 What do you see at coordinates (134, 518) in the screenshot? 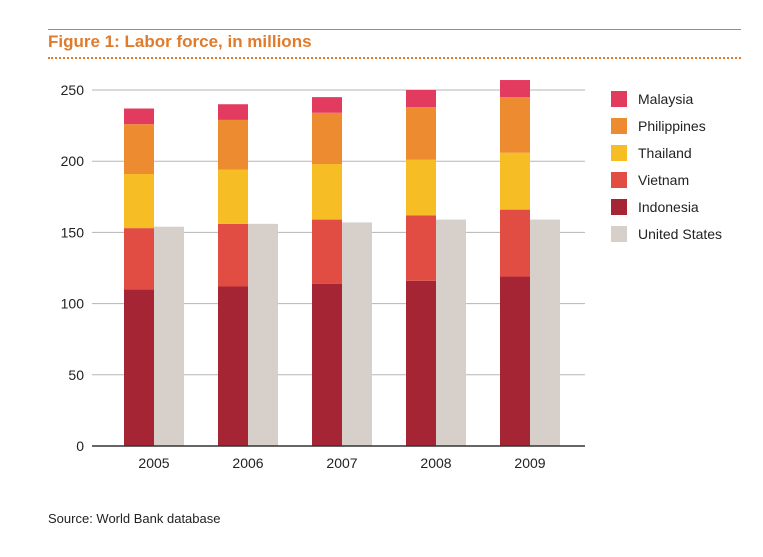
I see `source-note: Source: World Bank database` at bounding box center [134, 518].